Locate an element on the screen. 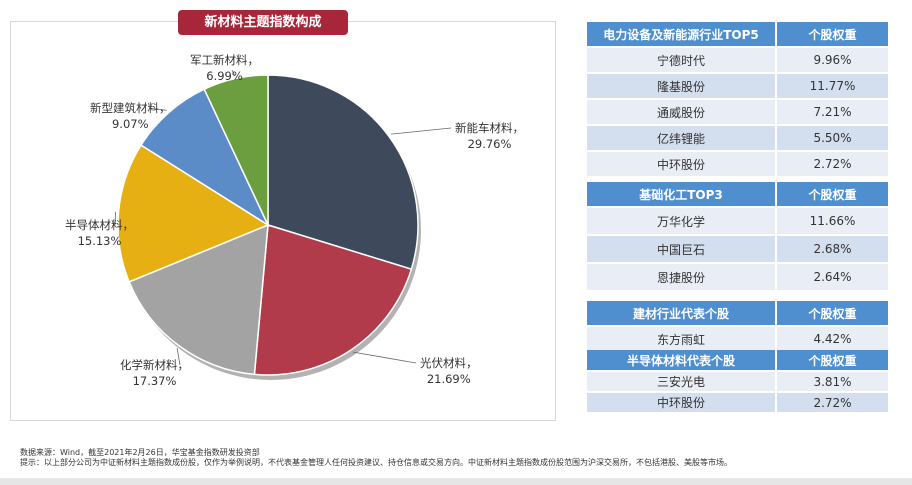 This screenshot has height=485, width=912. table-row: 三安光电 3.81% is located at coordinates (738, 382).